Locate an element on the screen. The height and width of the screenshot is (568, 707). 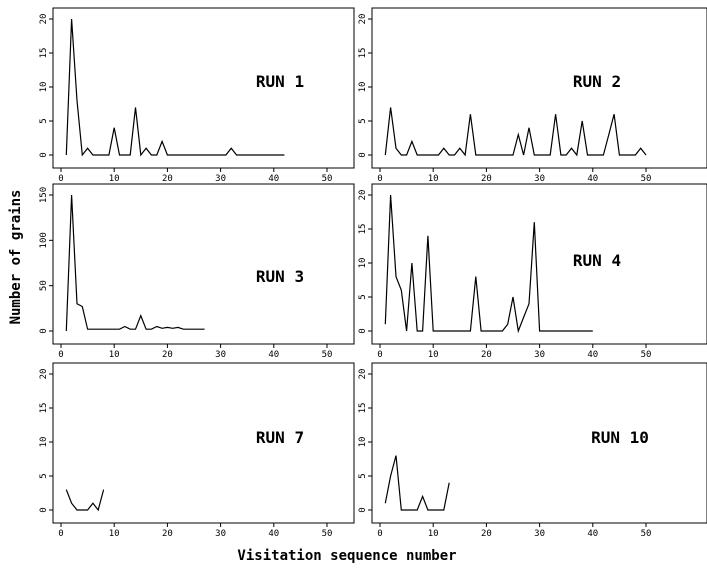
y-tick-label: 100 is located at coordinates (44, 240).